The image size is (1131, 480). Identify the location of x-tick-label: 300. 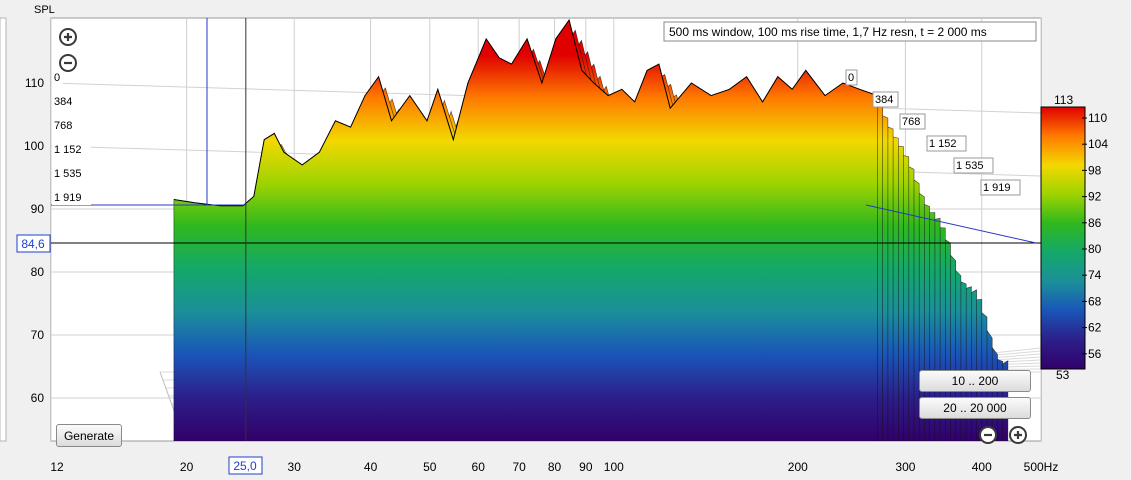
(905, 467).